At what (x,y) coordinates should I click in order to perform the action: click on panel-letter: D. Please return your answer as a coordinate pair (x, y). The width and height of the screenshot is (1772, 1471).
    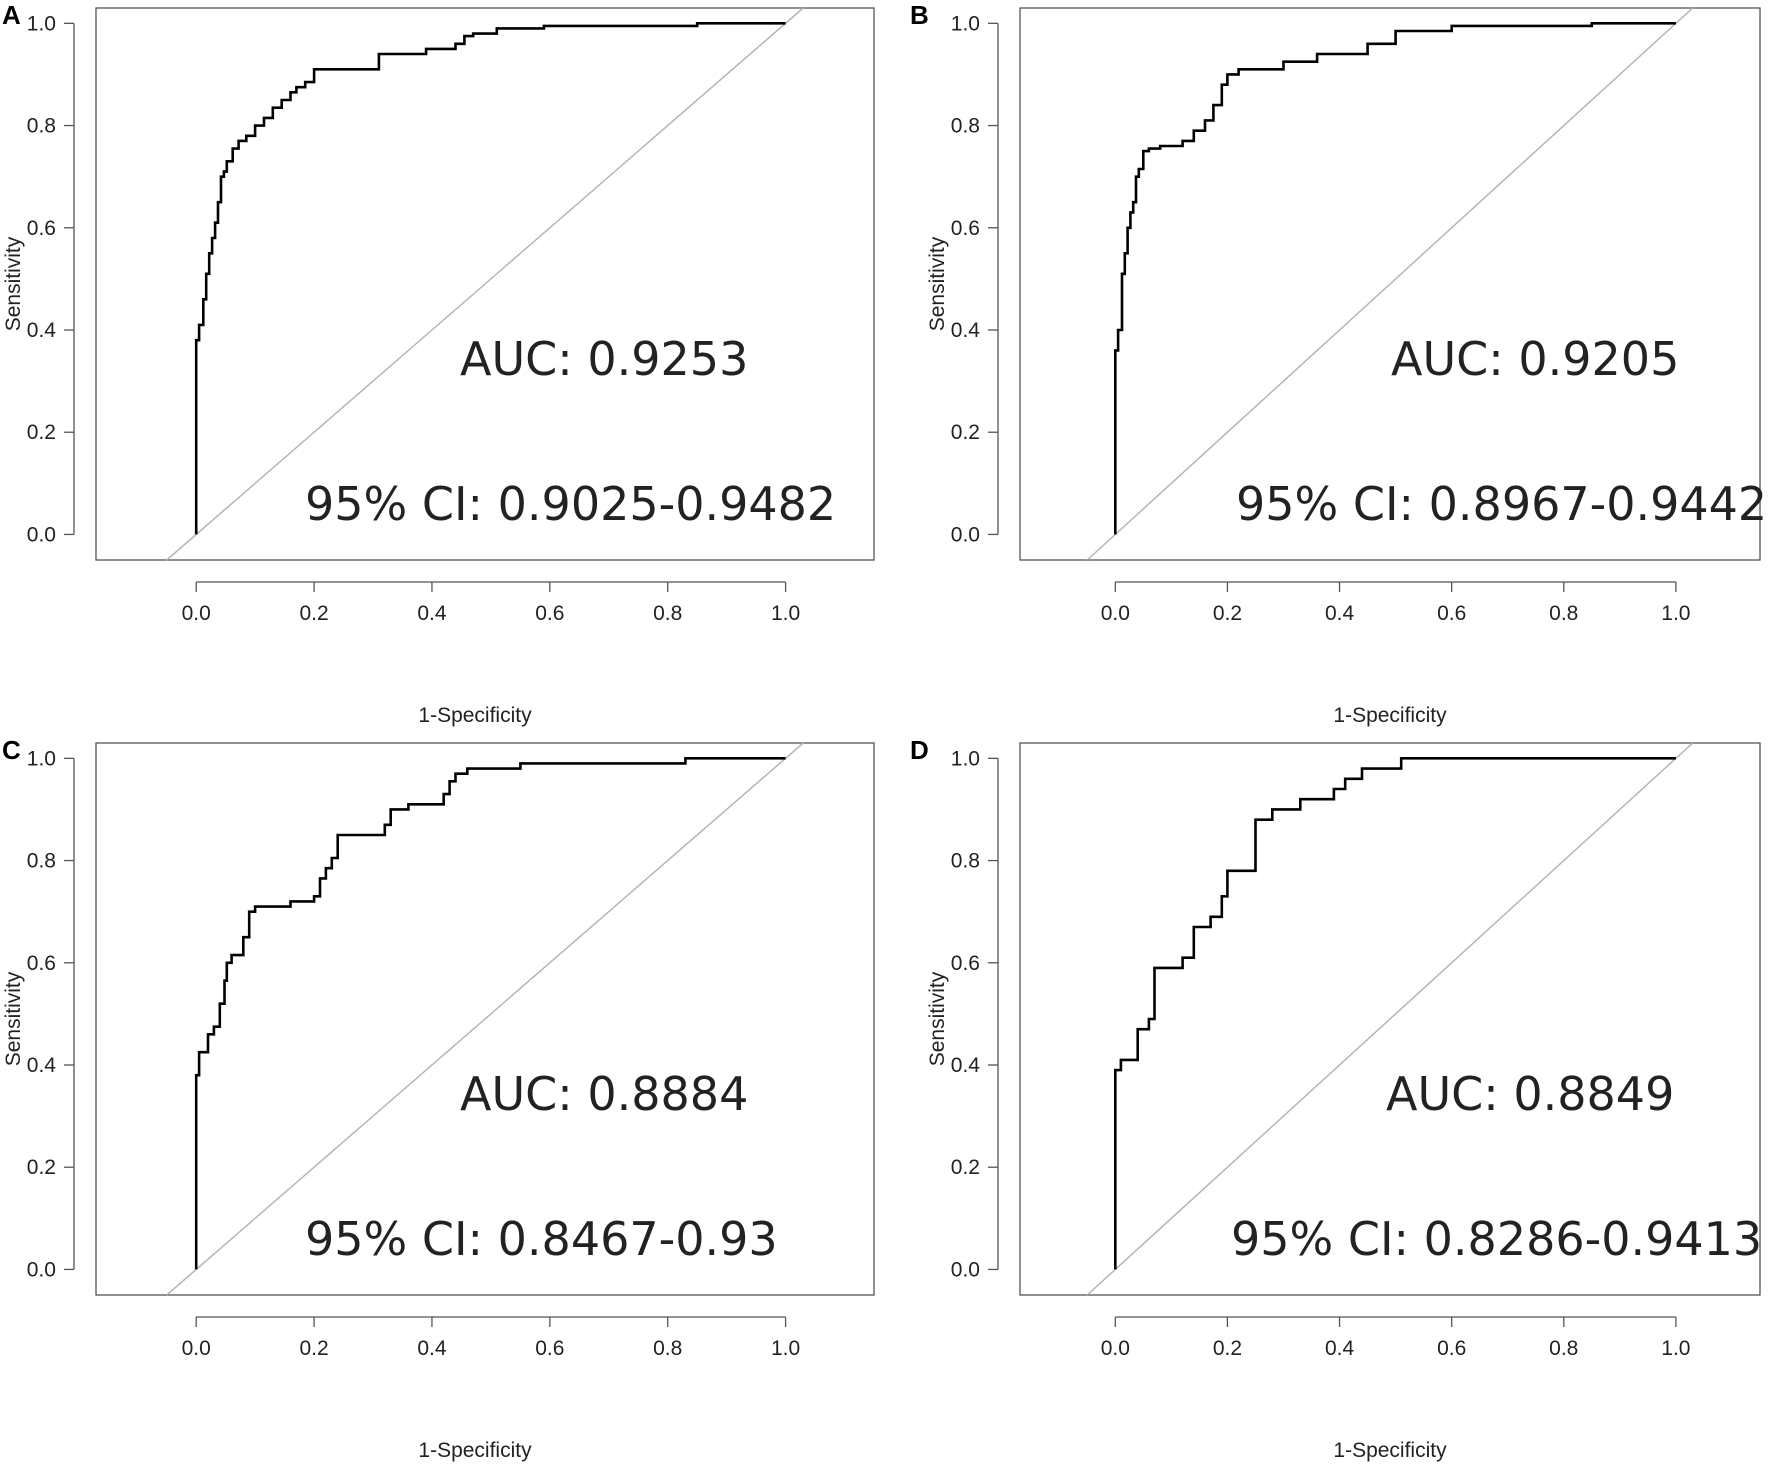
    Looking at the image, I should click on (919, 750).